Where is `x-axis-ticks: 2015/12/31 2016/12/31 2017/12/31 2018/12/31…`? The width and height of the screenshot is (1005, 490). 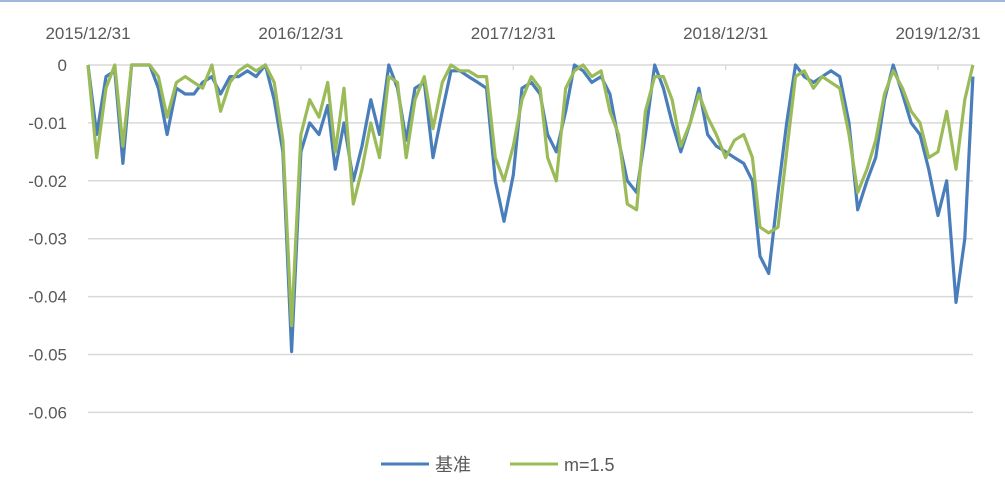 x-axis-ticks: 2015/12/31 2016/12/31 2017/12/31 2018/12/31… is located at coordinates (513, 47).